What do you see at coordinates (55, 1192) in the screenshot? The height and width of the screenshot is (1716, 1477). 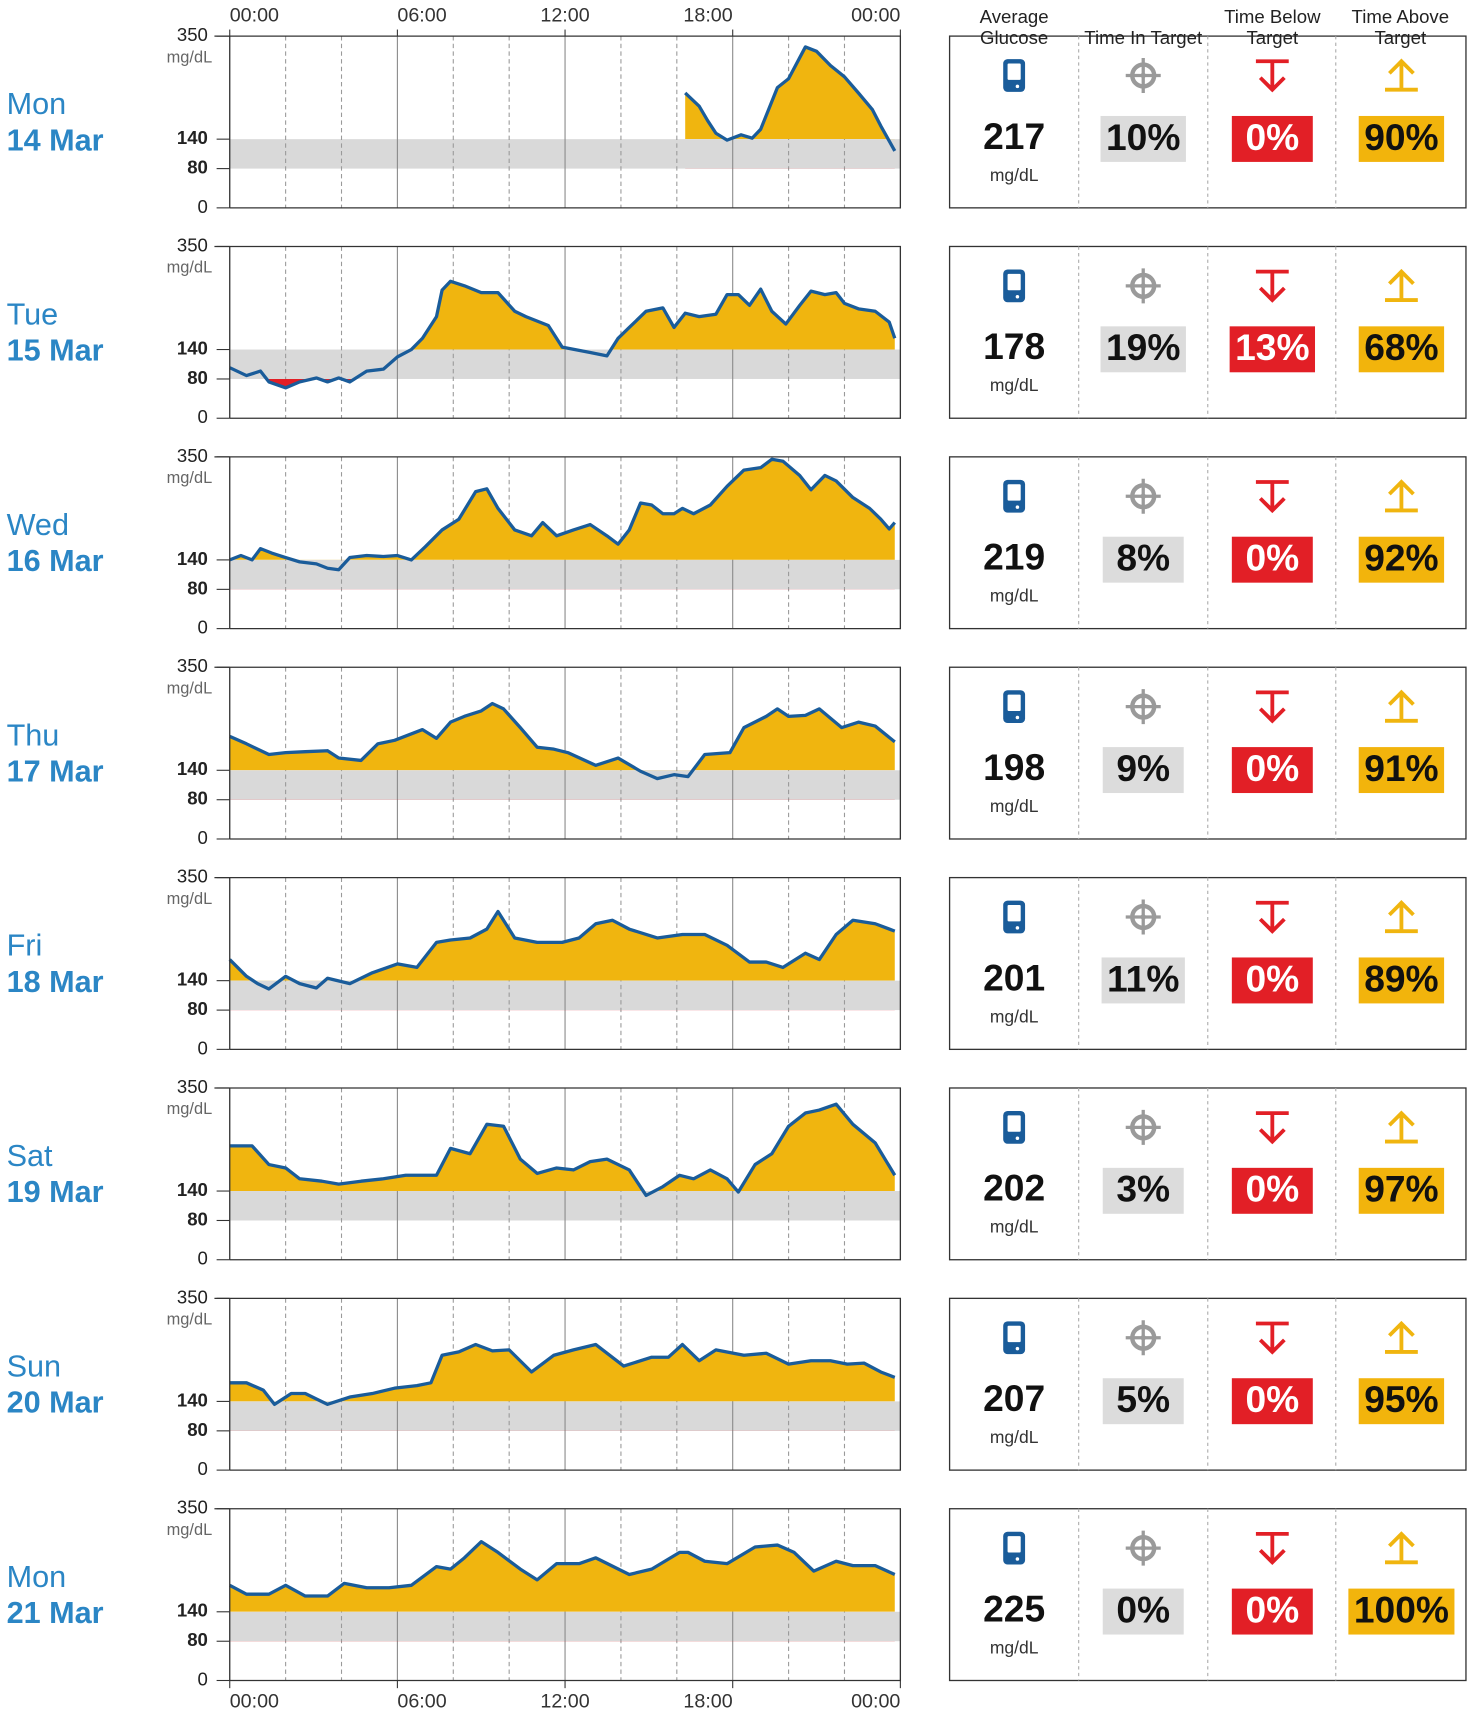 I see `date-label: 19 Mar` at bounding box center [55, 1192].